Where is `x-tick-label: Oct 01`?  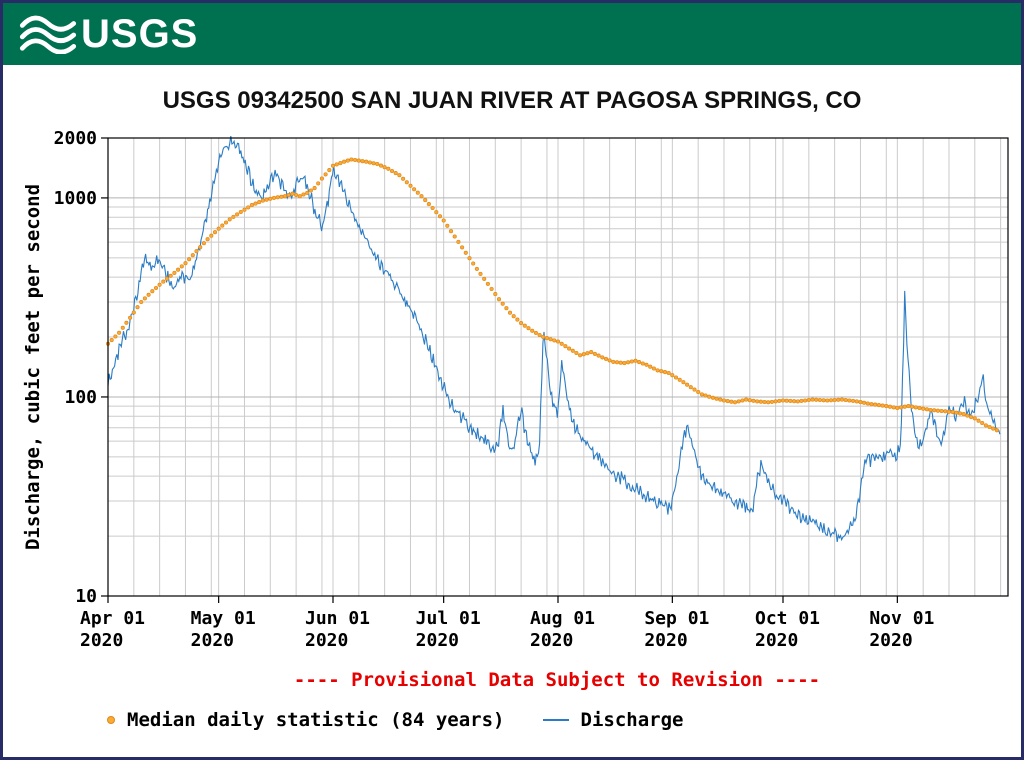 x-tick-label: Oct 01 is located at coordinates (787, 618).